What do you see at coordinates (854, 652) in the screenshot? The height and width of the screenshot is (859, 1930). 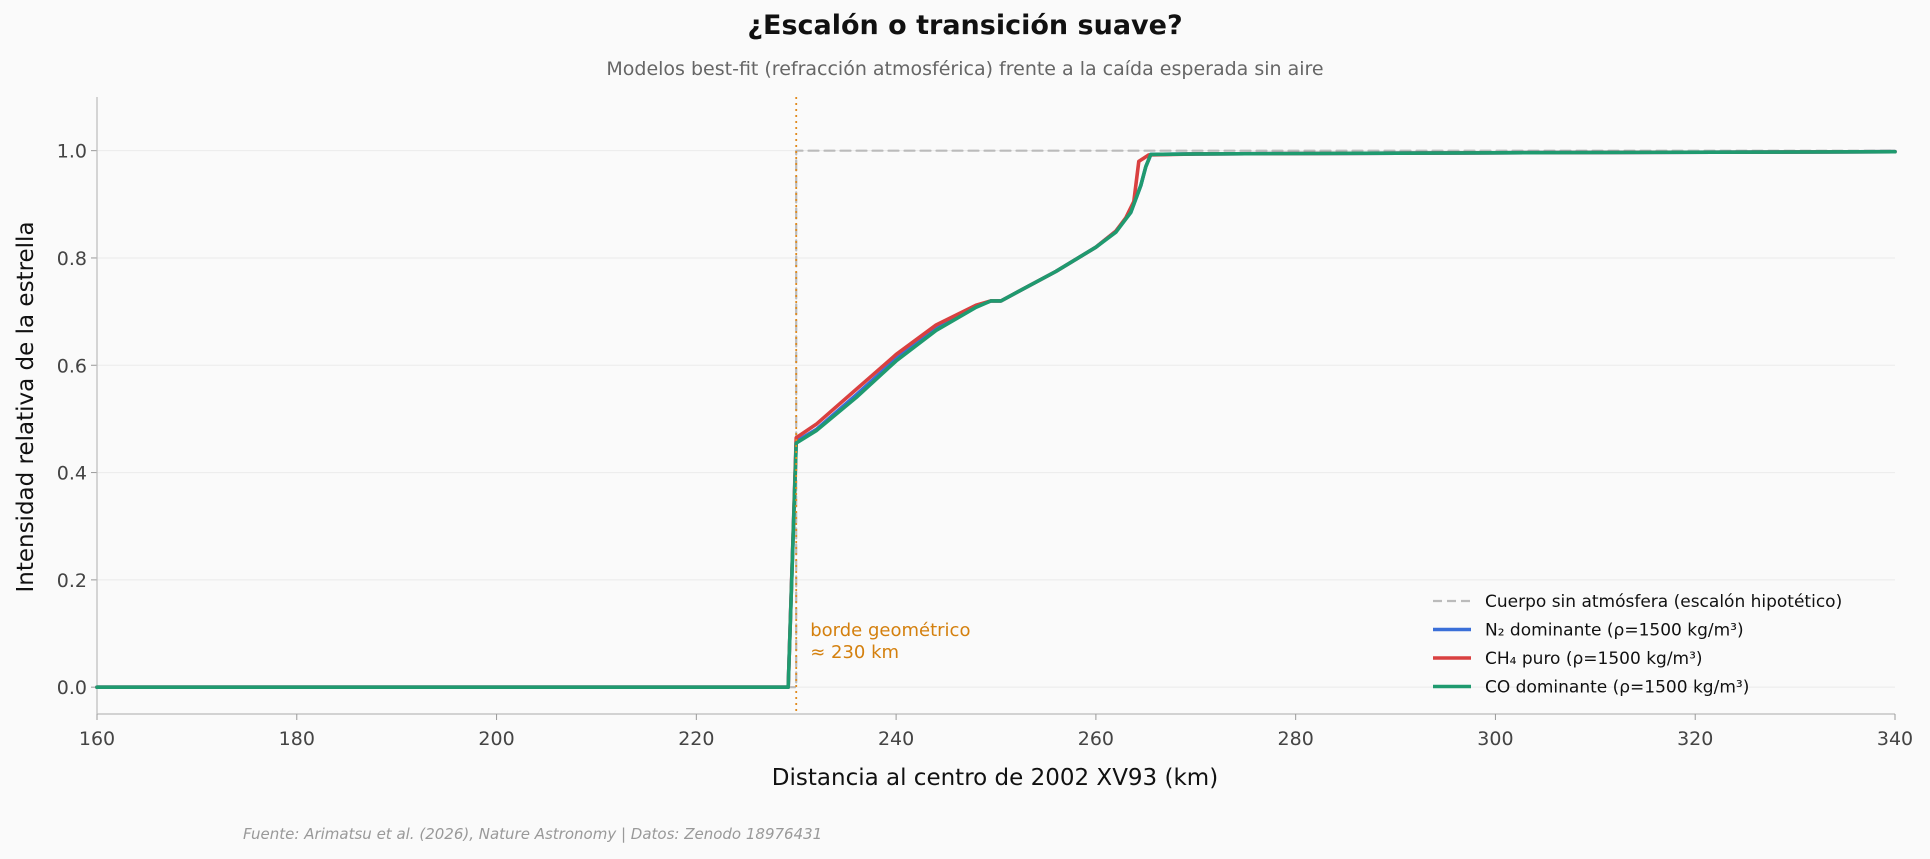 I see `annotation-text: ≈ 230 km` at bounding box center [854, 652].